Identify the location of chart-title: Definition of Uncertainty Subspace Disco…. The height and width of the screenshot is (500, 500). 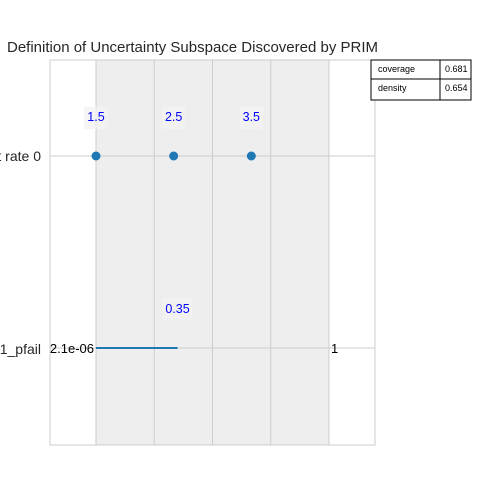
(192, 47).